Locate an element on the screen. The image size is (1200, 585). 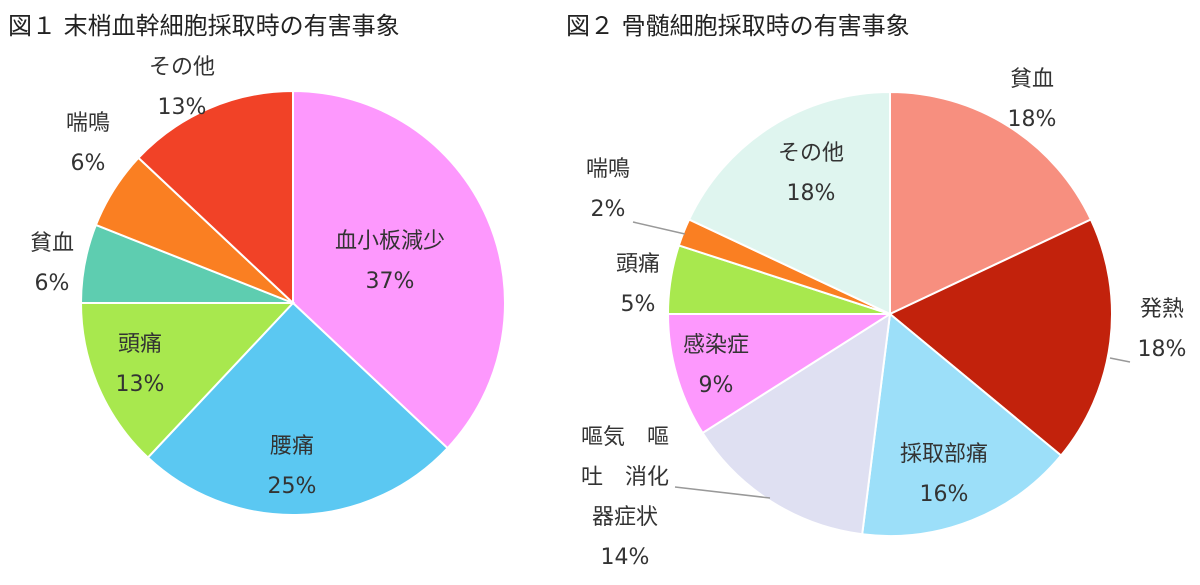
slice-label: 吐 消化 is located at coordinates (625, 477).